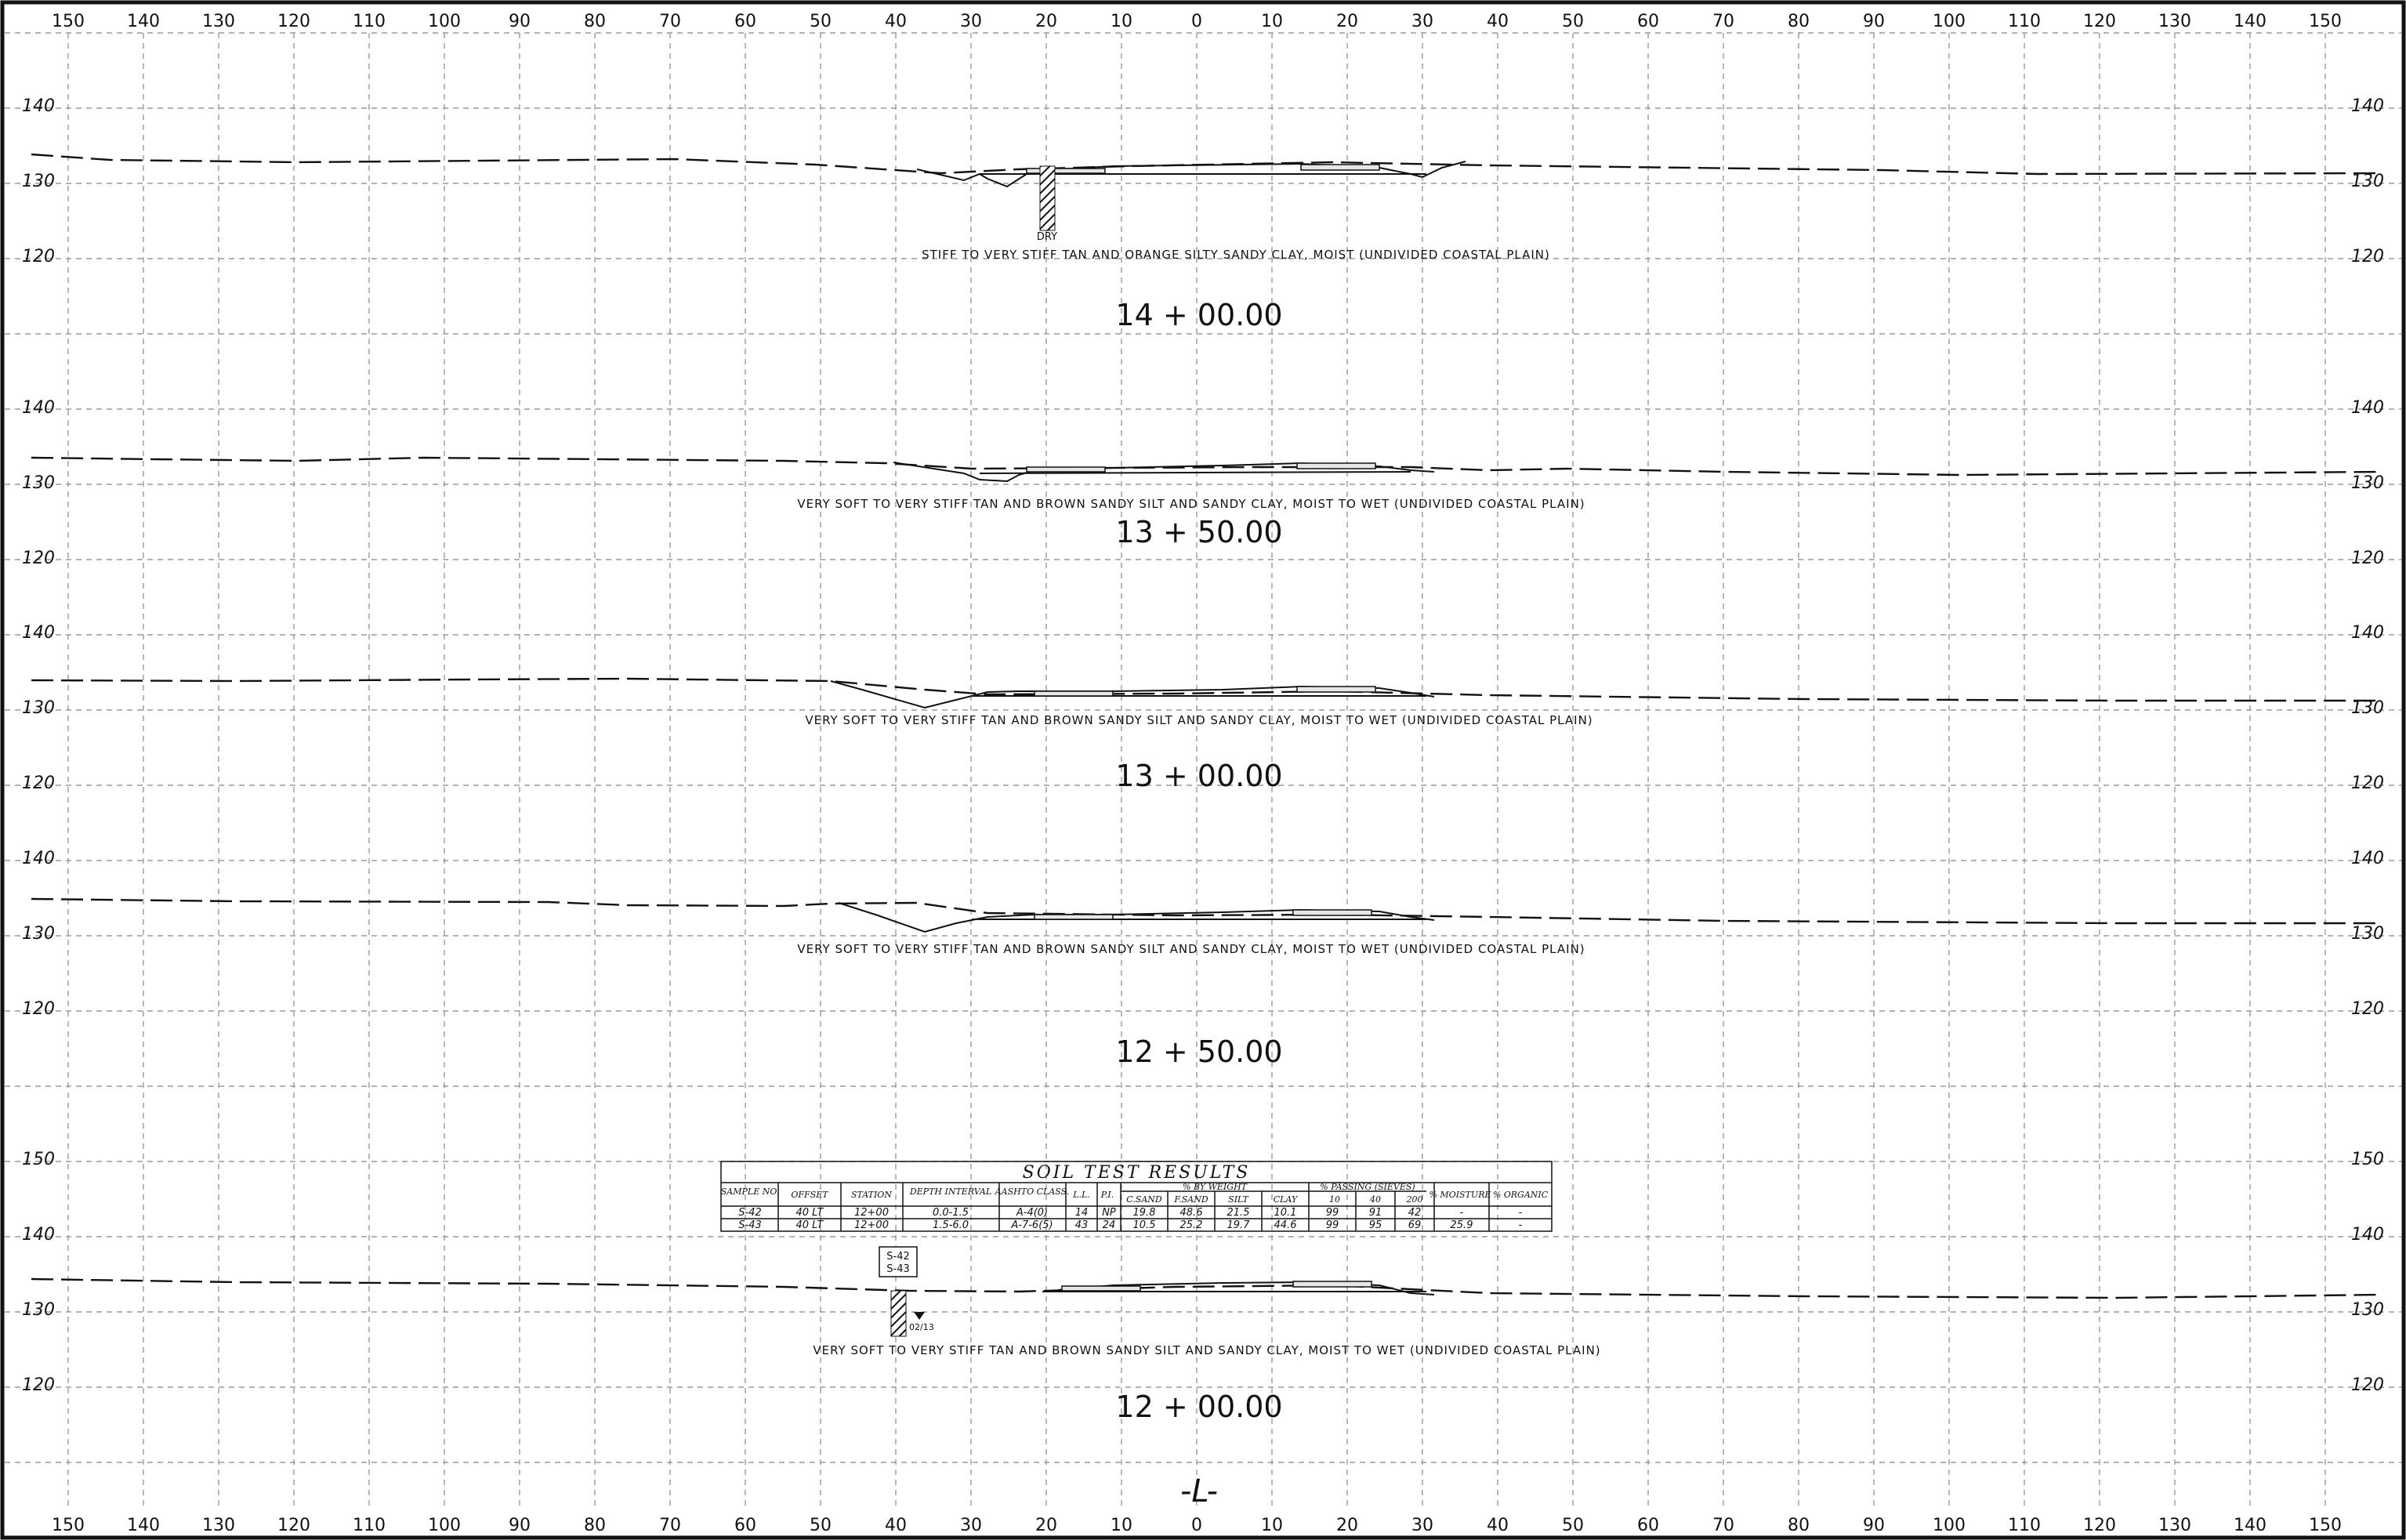 Image resolution: width=2406 pixels, height=1540 pixels. I want to click on top-offset-tick-label: 100, so click(1949, 21).